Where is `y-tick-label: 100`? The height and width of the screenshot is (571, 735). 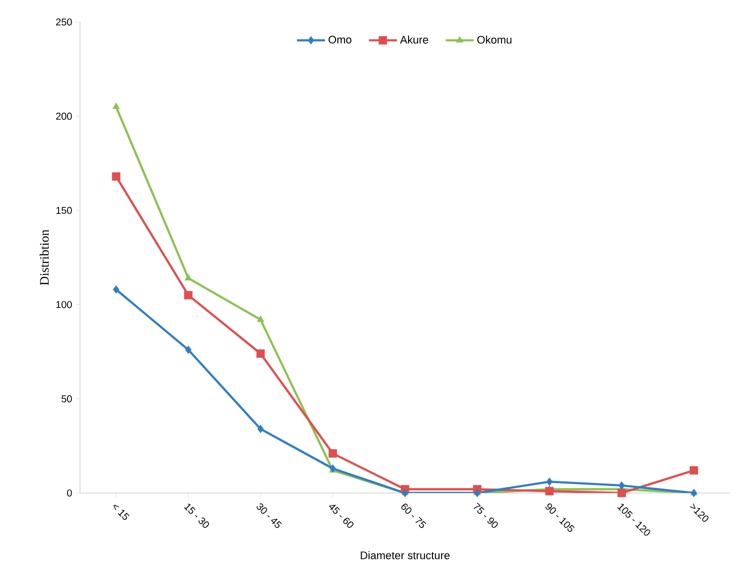 y-tick-label: 100 is located at coordinates (64, 304).